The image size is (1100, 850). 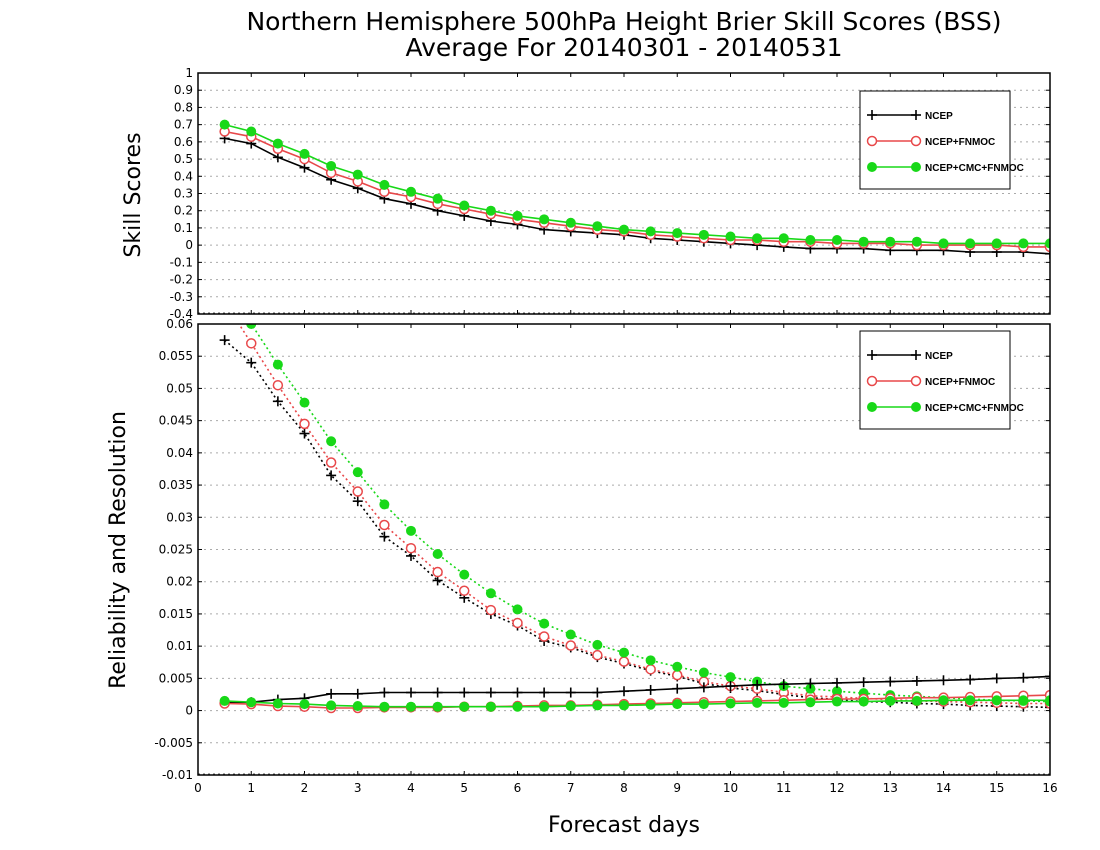 I want to click on bottom-ytick-label: -0.005, so click(x=173, y=743).